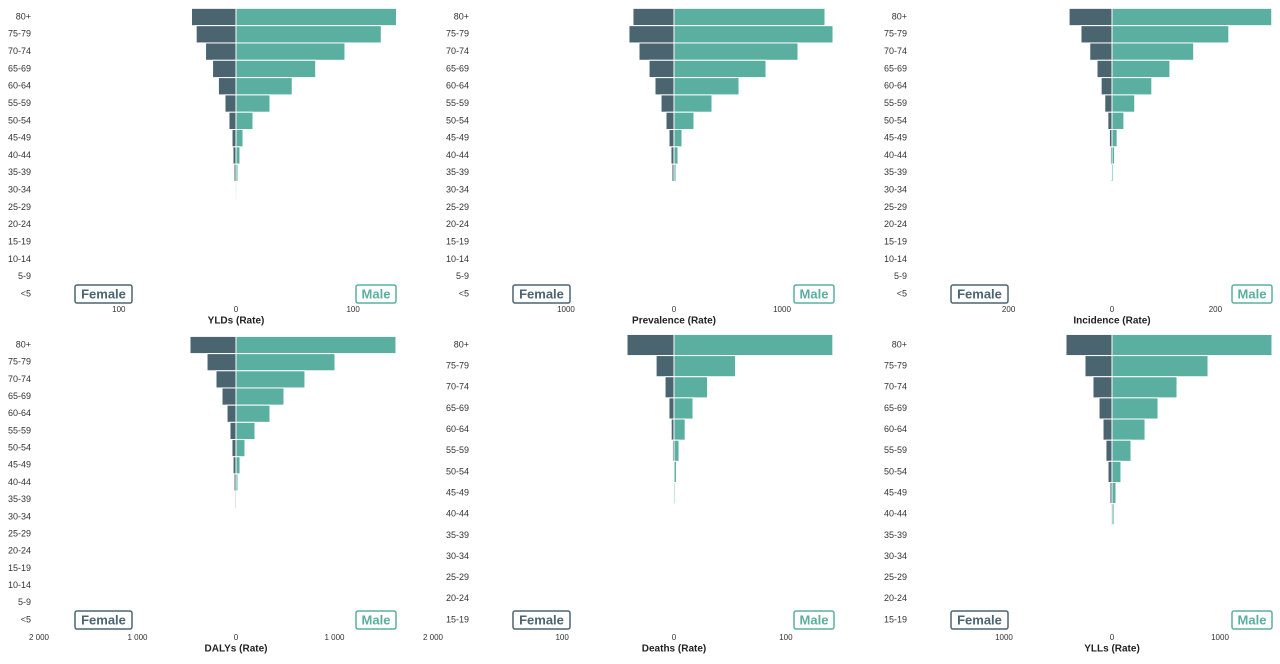 The image size is (1280, 664). Describe the element at coordinates (895, 138) in the screenshot. I see `y-tick-label: 45-49` at that location.